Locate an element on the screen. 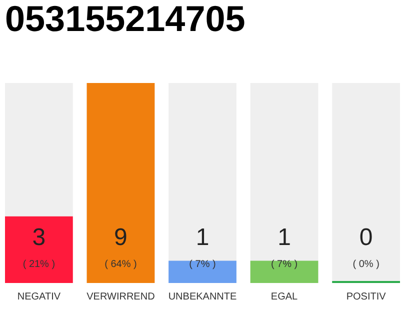 The width and height of the screenshot is (410, 320). x-tick-label: VERWIRREND is located at coordinates (120, 297).